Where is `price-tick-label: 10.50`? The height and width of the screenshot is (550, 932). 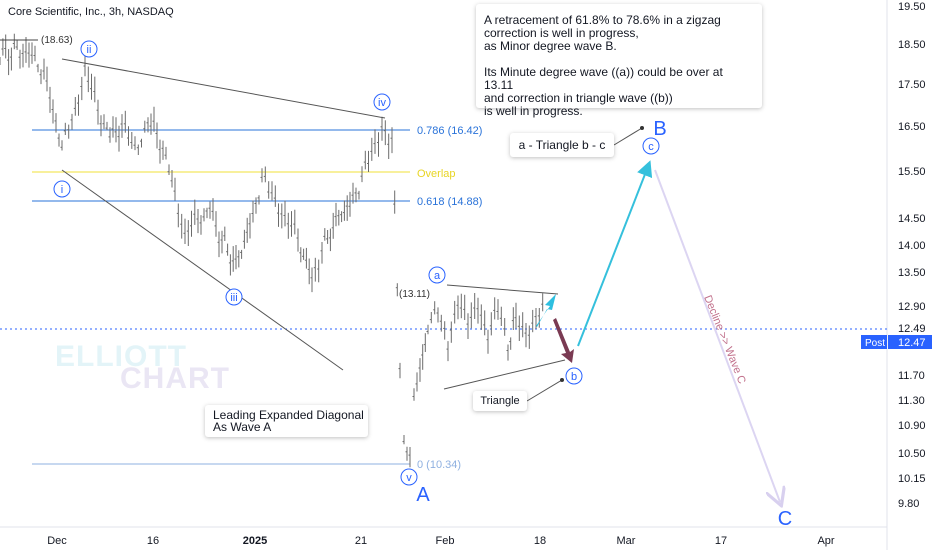 price-tick-label: 10.50 is located at coordinates (912, 454).